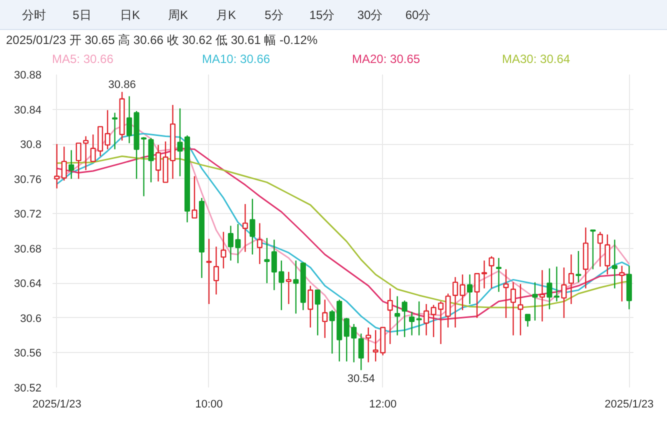 Image resolution: width=667 pixels, height=423 pixels. What do you see at coordinates (82, 15) in the screenshot?
I see `text: 5日` at bounding box center [82, 15].